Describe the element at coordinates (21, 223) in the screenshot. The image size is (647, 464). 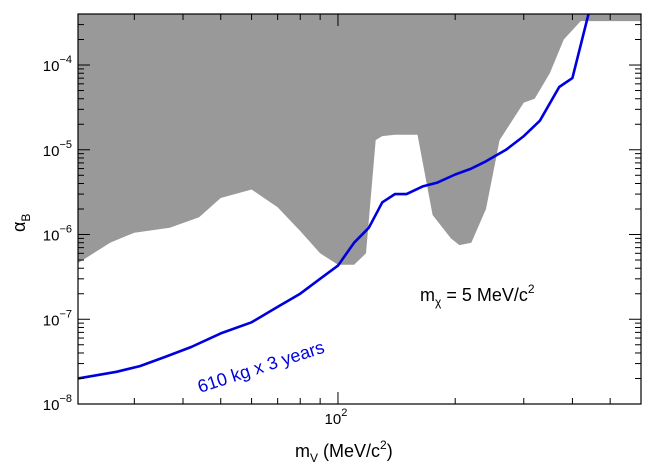
I see `y-axis-title: αB` at that location.